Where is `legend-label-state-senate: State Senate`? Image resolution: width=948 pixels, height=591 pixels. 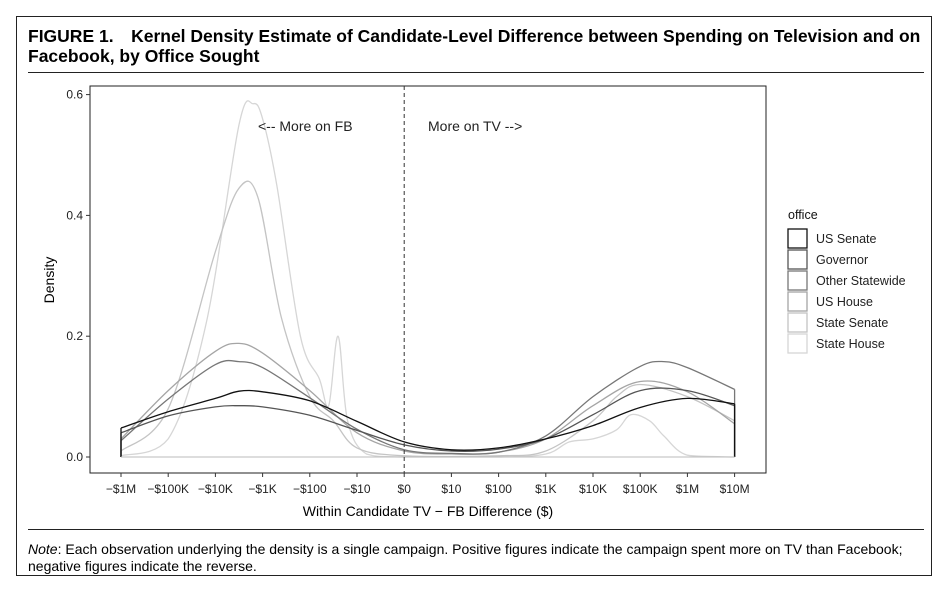 legend-label-state-senate: State Senate is located at coordinates (852, 323).